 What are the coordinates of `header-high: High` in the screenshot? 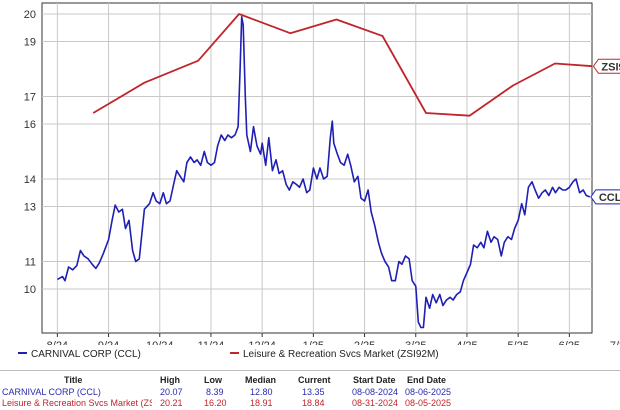 It's located at (170, 380).